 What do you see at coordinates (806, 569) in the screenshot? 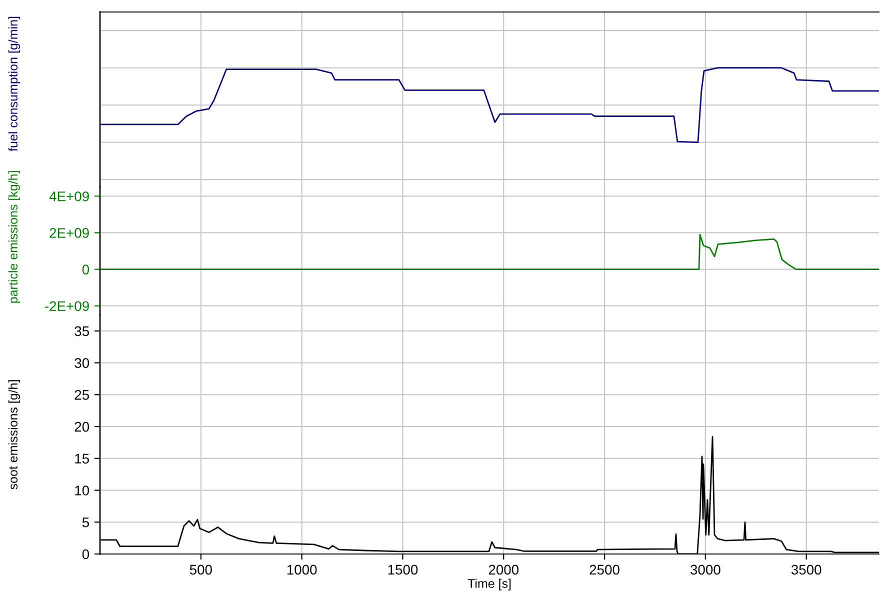
I see `x-tick-label: 3500` at bounding box center [806, 569].